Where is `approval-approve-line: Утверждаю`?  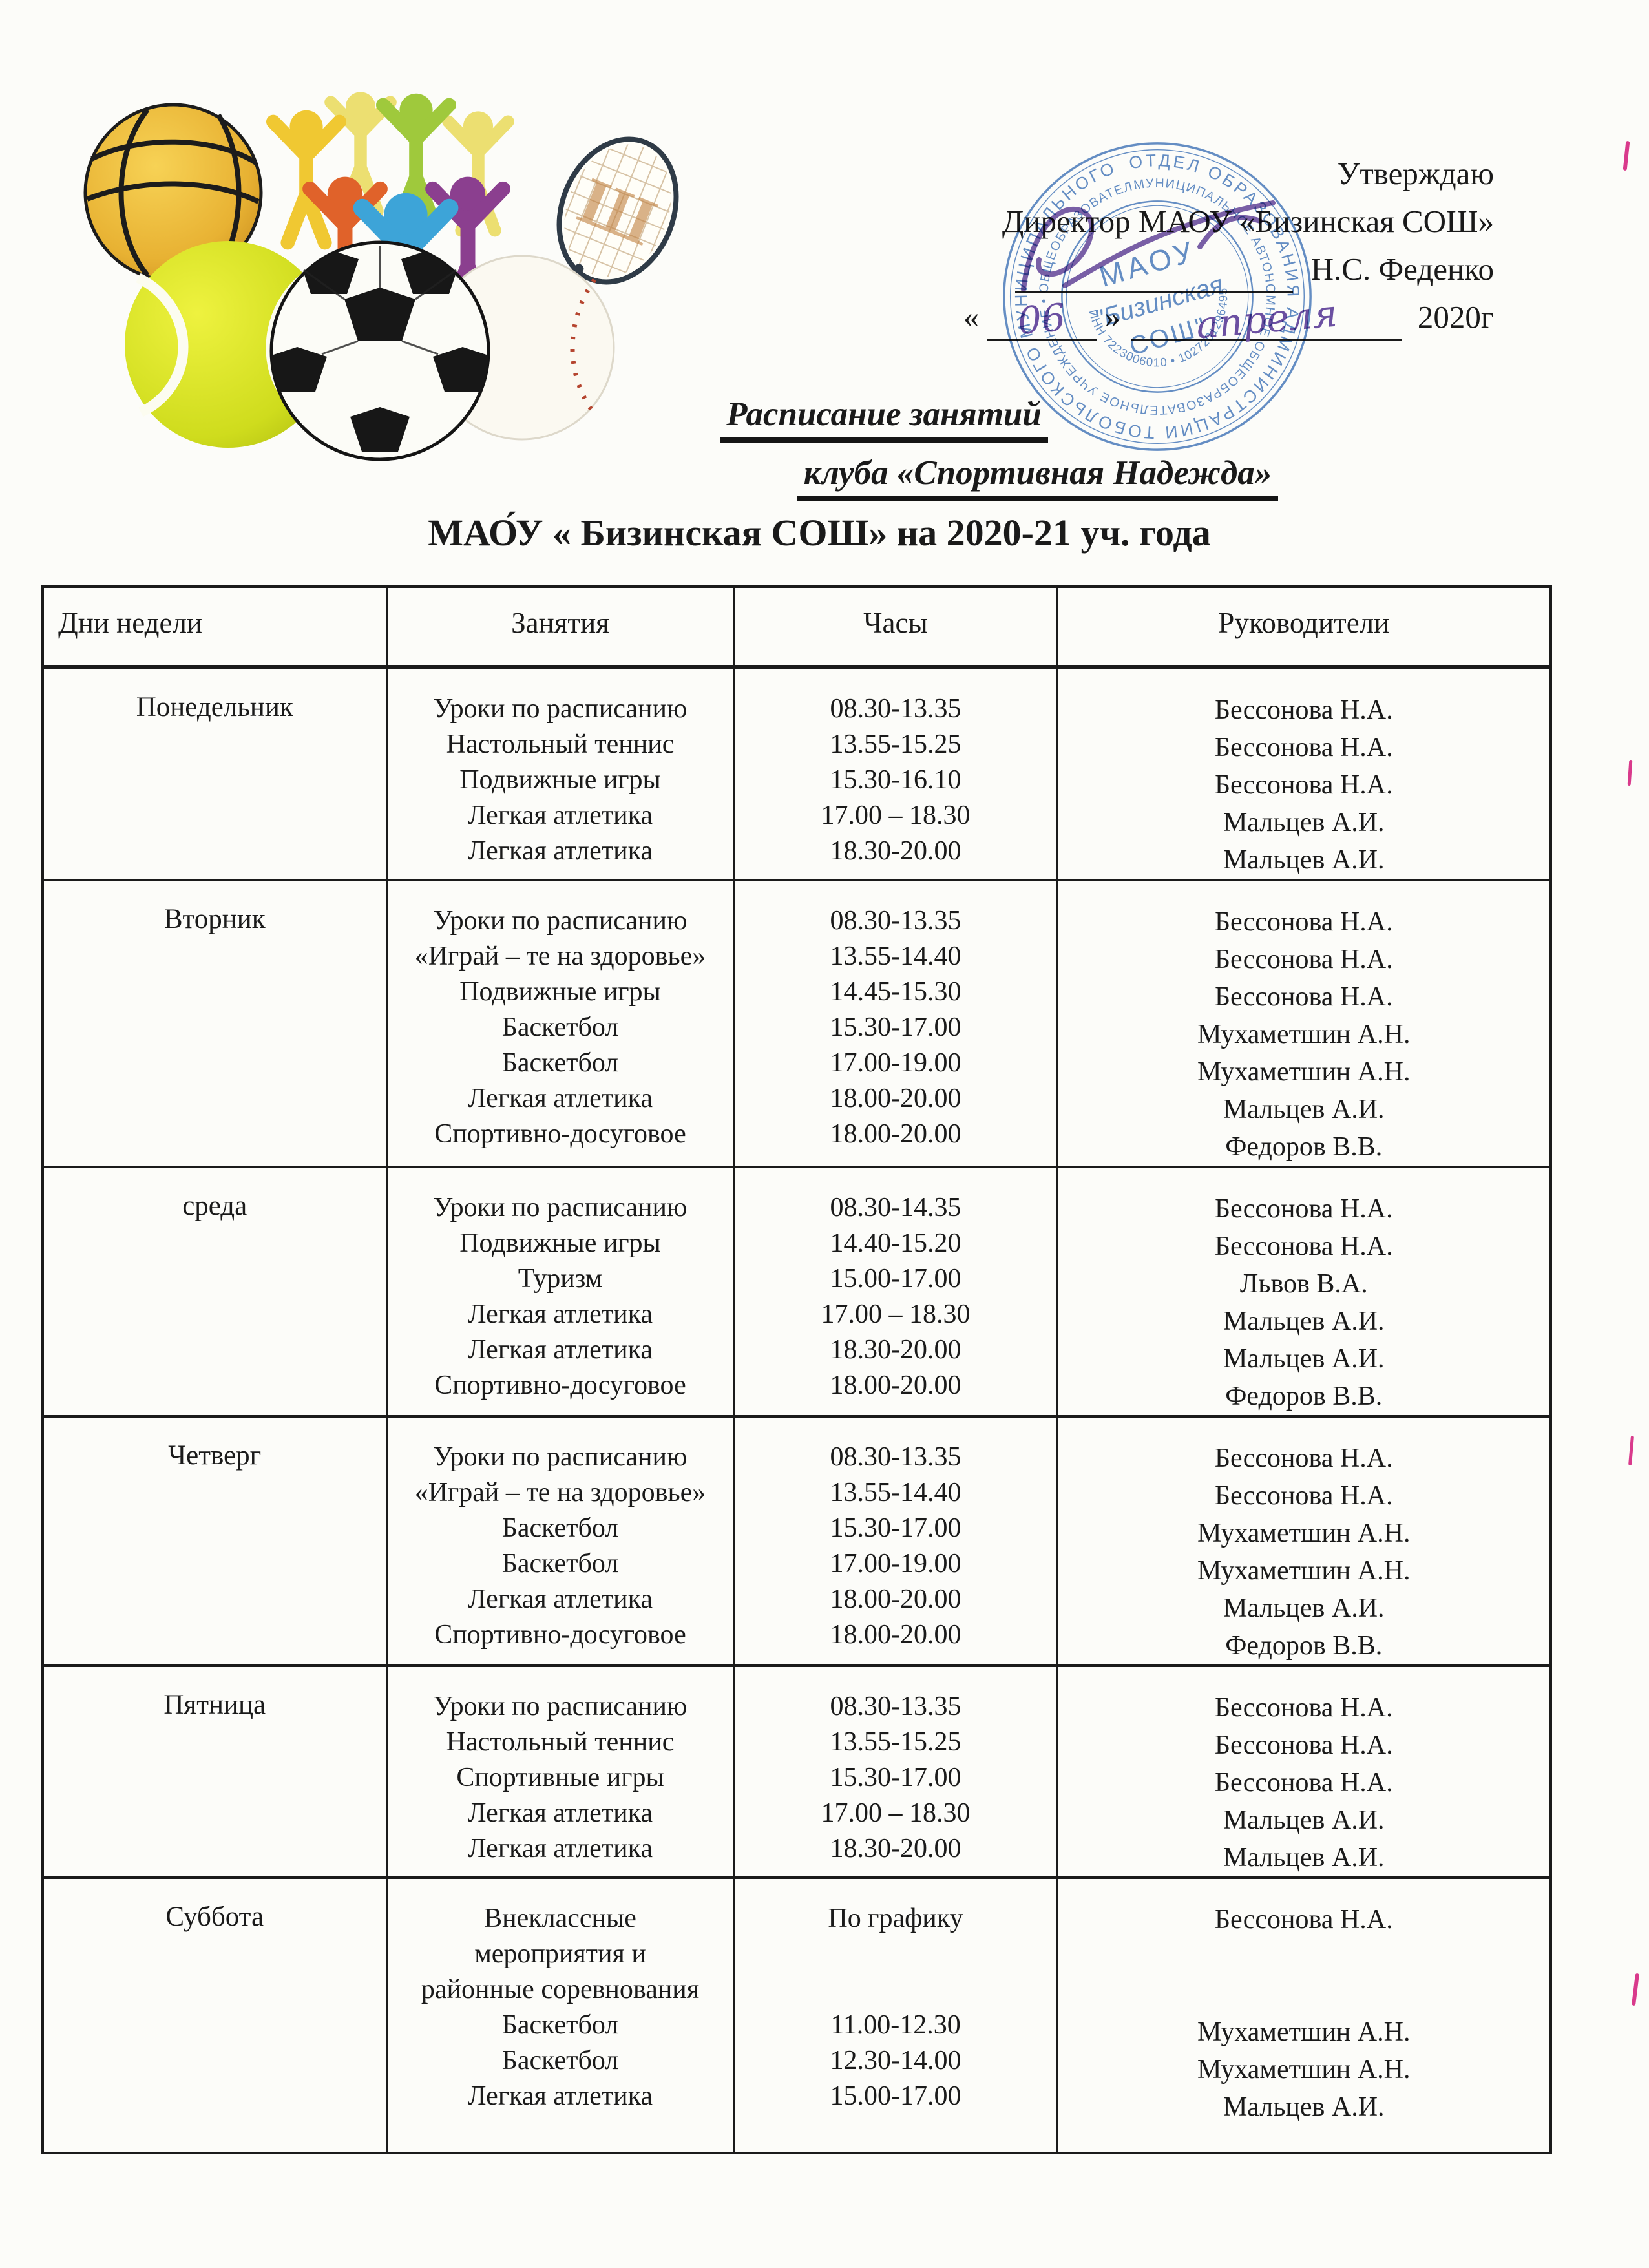 approval-approve-line: Утверждаю is located at coordinates (1415, 173).